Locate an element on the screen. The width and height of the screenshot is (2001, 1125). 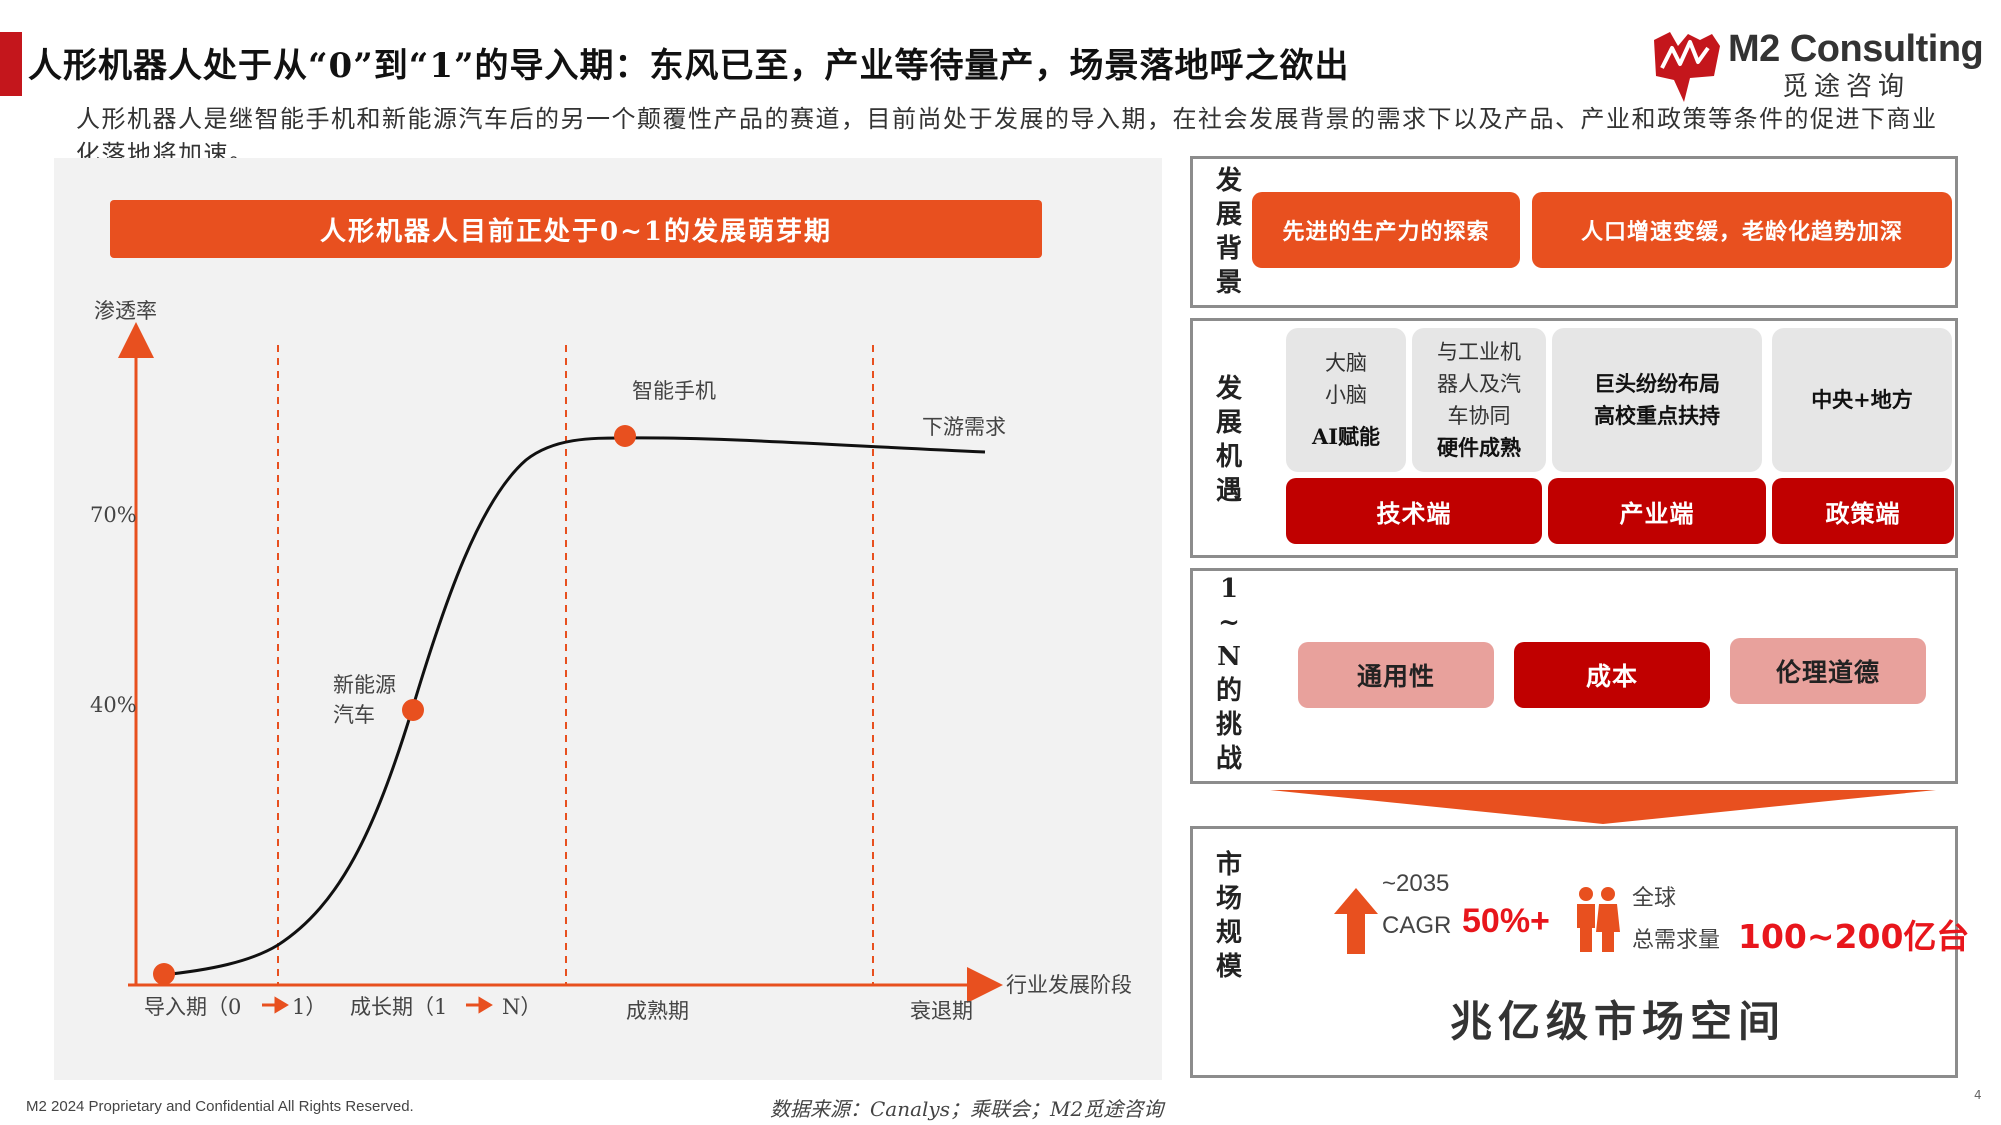
smartphone-point is located at coordinates (625, 436).